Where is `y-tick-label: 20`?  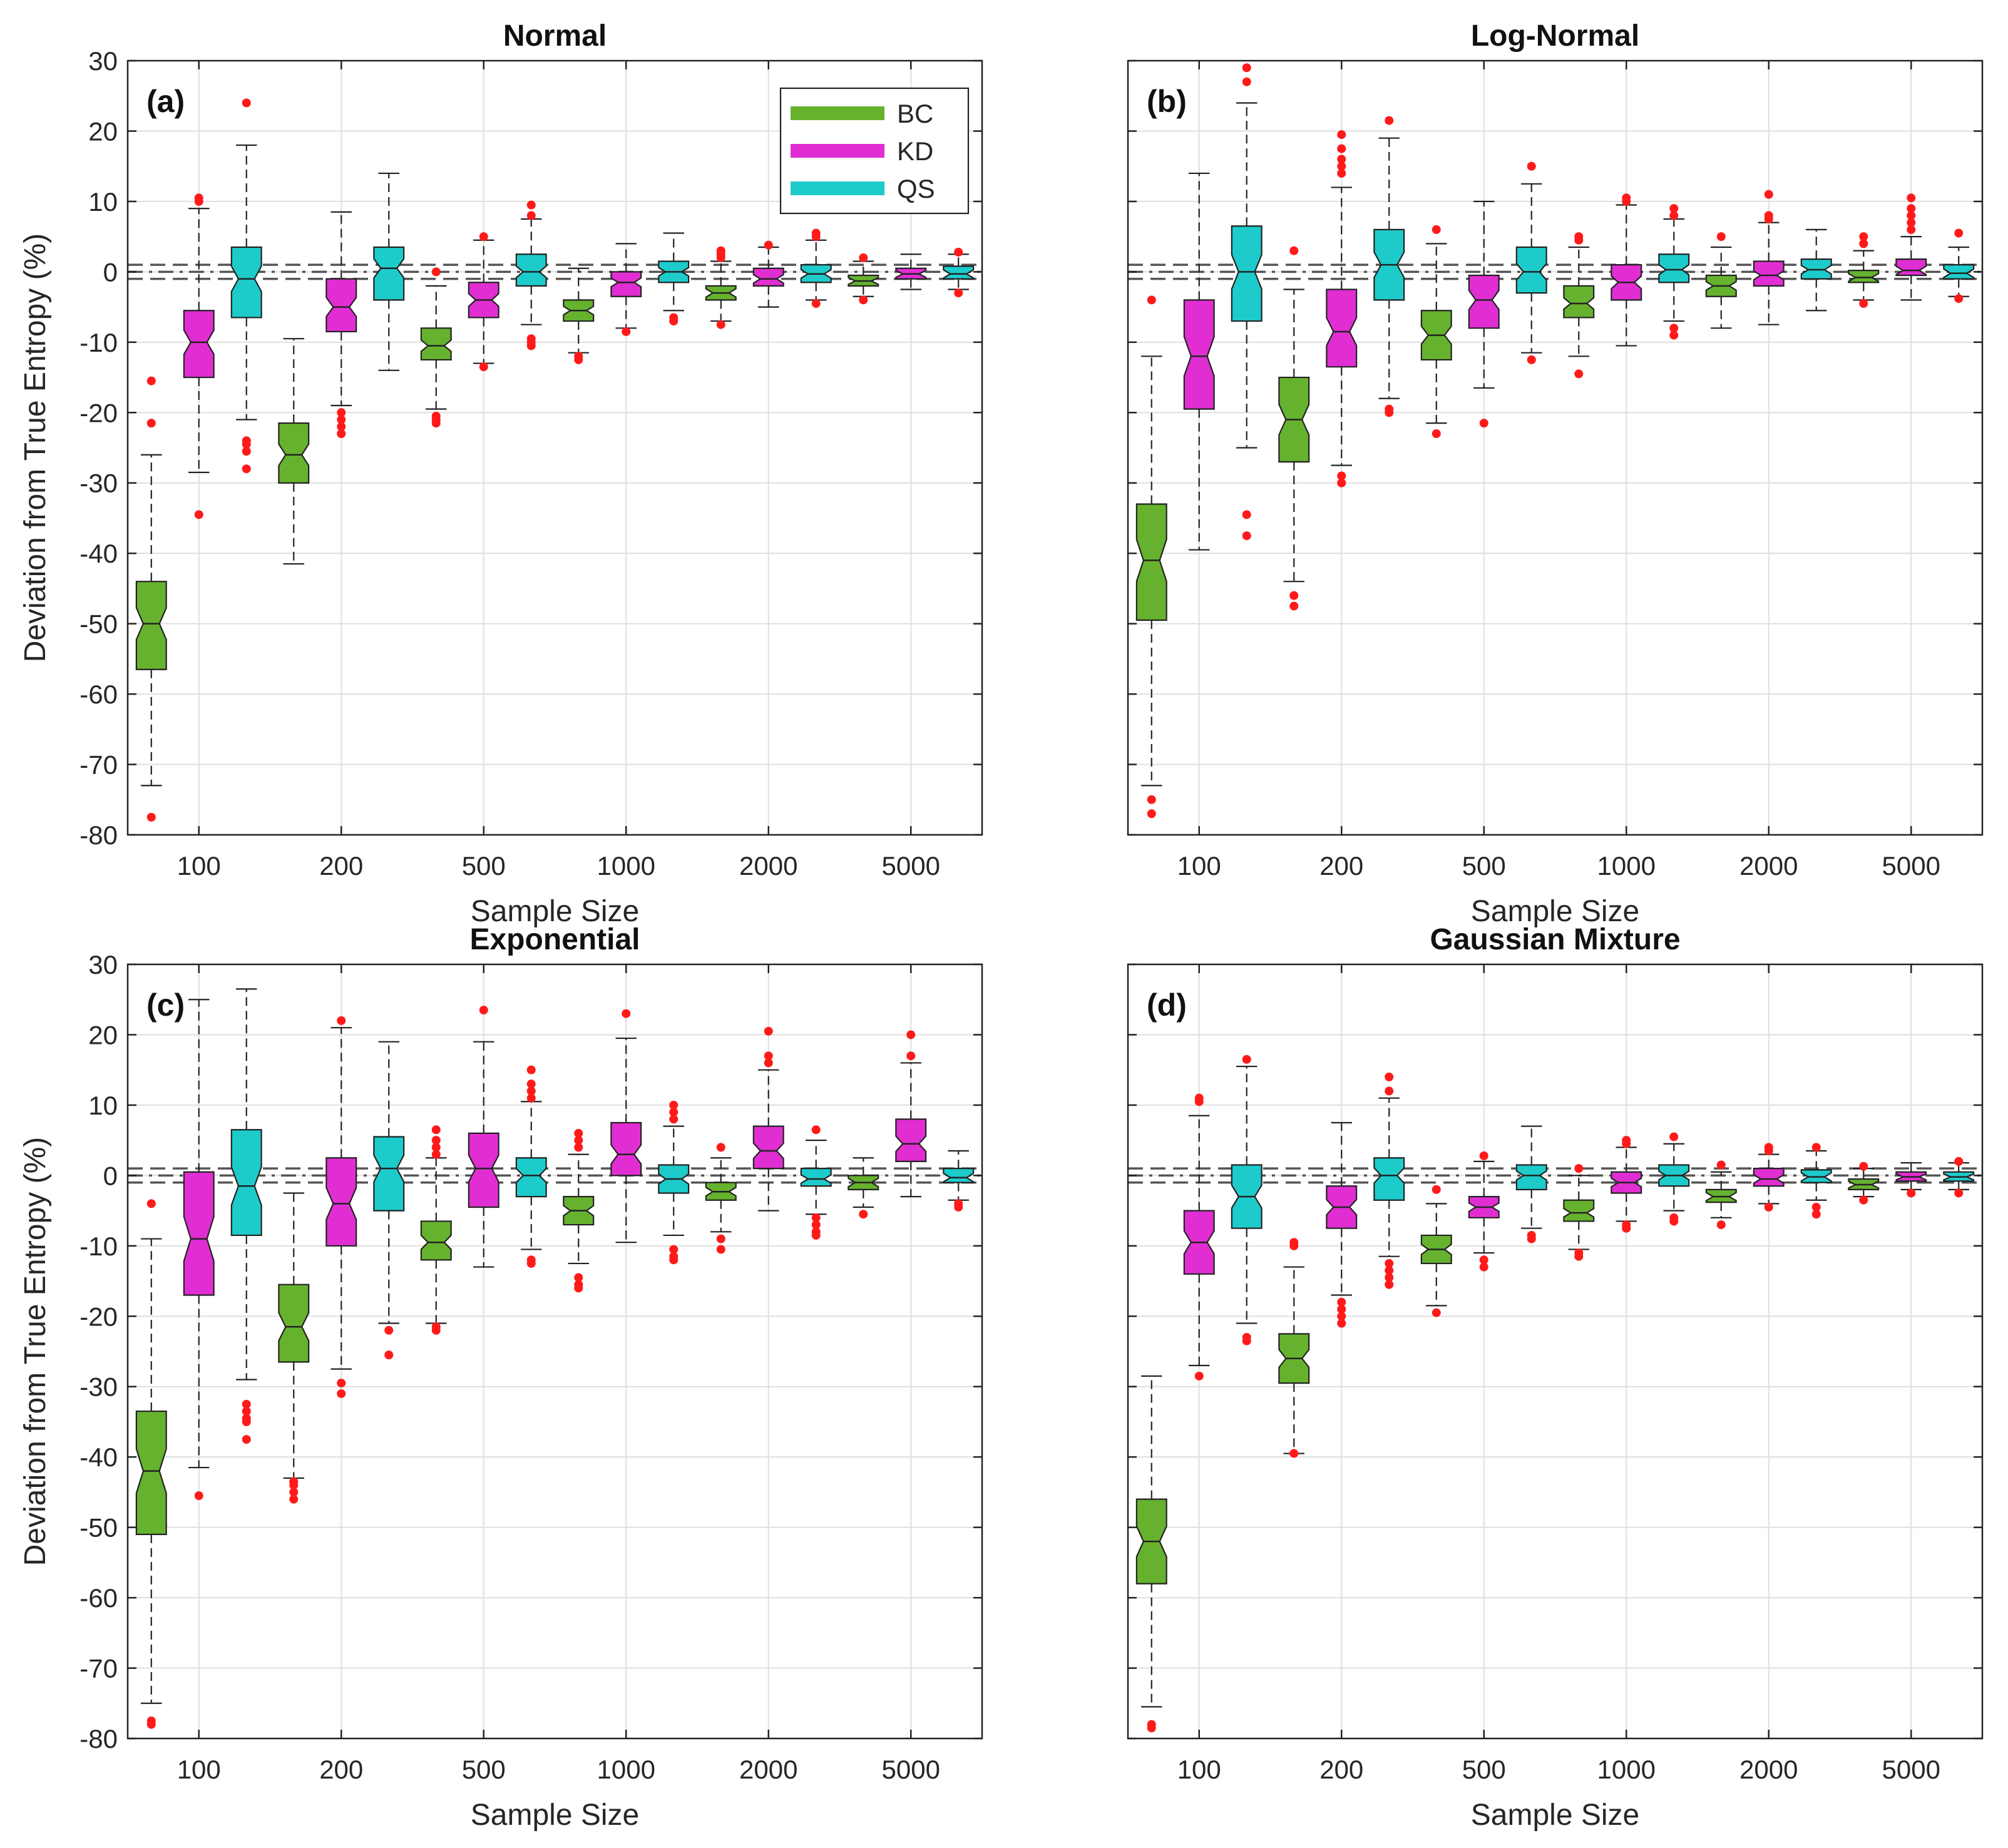
y-tick-label: 20 is located at coordinates (103, 131).